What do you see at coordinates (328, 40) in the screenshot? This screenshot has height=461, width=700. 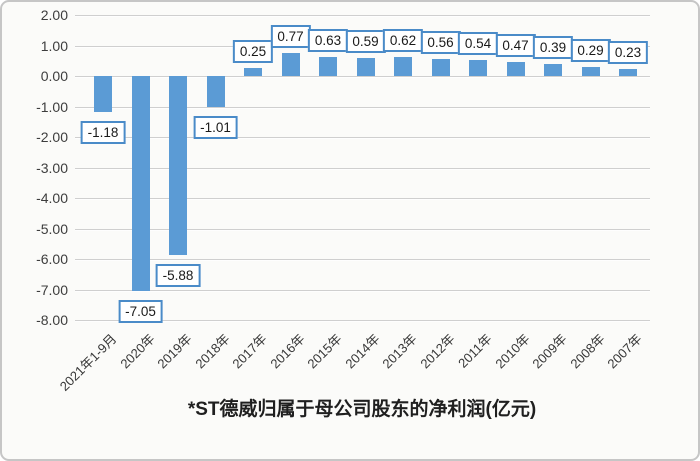 I see `data-label: 0.63` at bounding box center [328, 40].